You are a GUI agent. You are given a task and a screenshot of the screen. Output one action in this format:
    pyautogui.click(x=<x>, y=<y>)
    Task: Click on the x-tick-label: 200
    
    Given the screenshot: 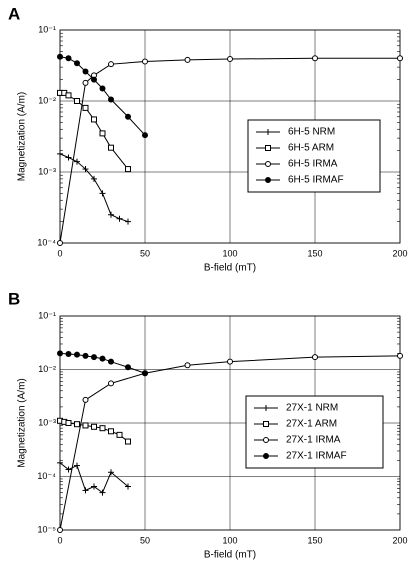 What is the action you would take?
    pyautogui.click(x=399, y=253)
    